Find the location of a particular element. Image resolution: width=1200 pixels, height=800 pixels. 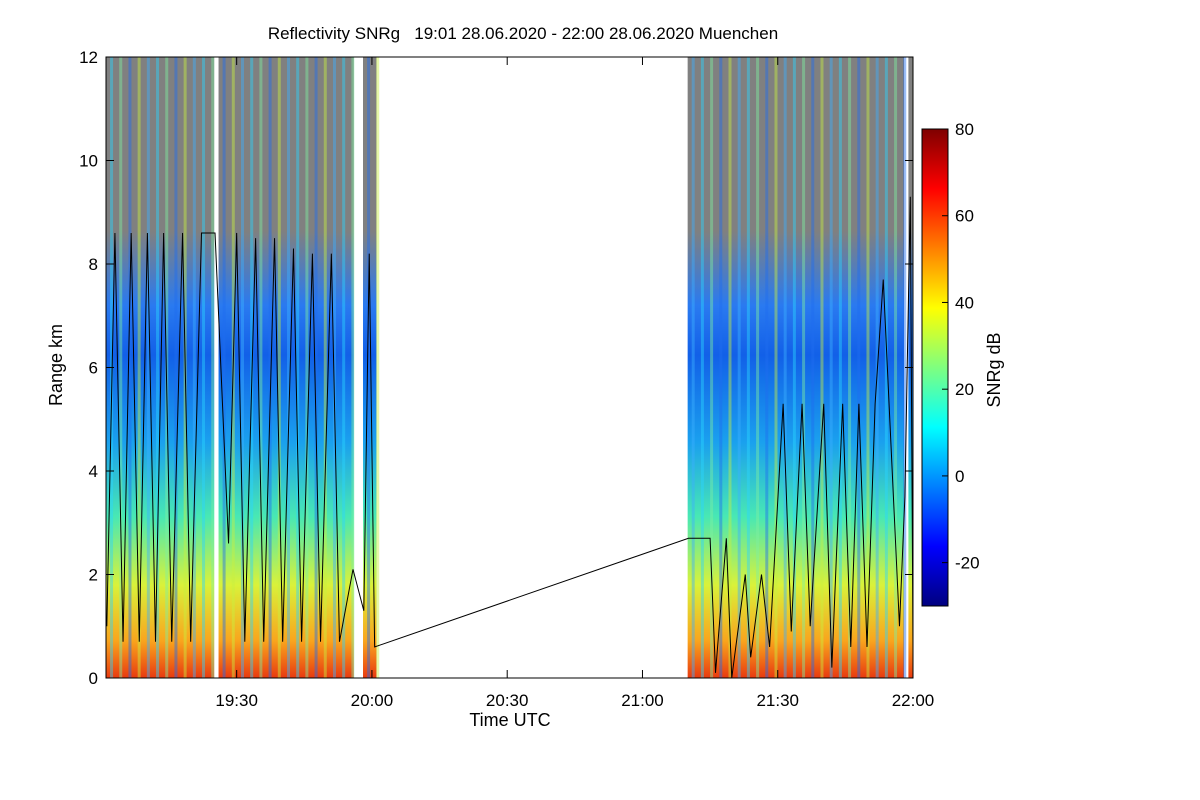

colorbar-tick-label: 40 is located at coordinates (964, 302).